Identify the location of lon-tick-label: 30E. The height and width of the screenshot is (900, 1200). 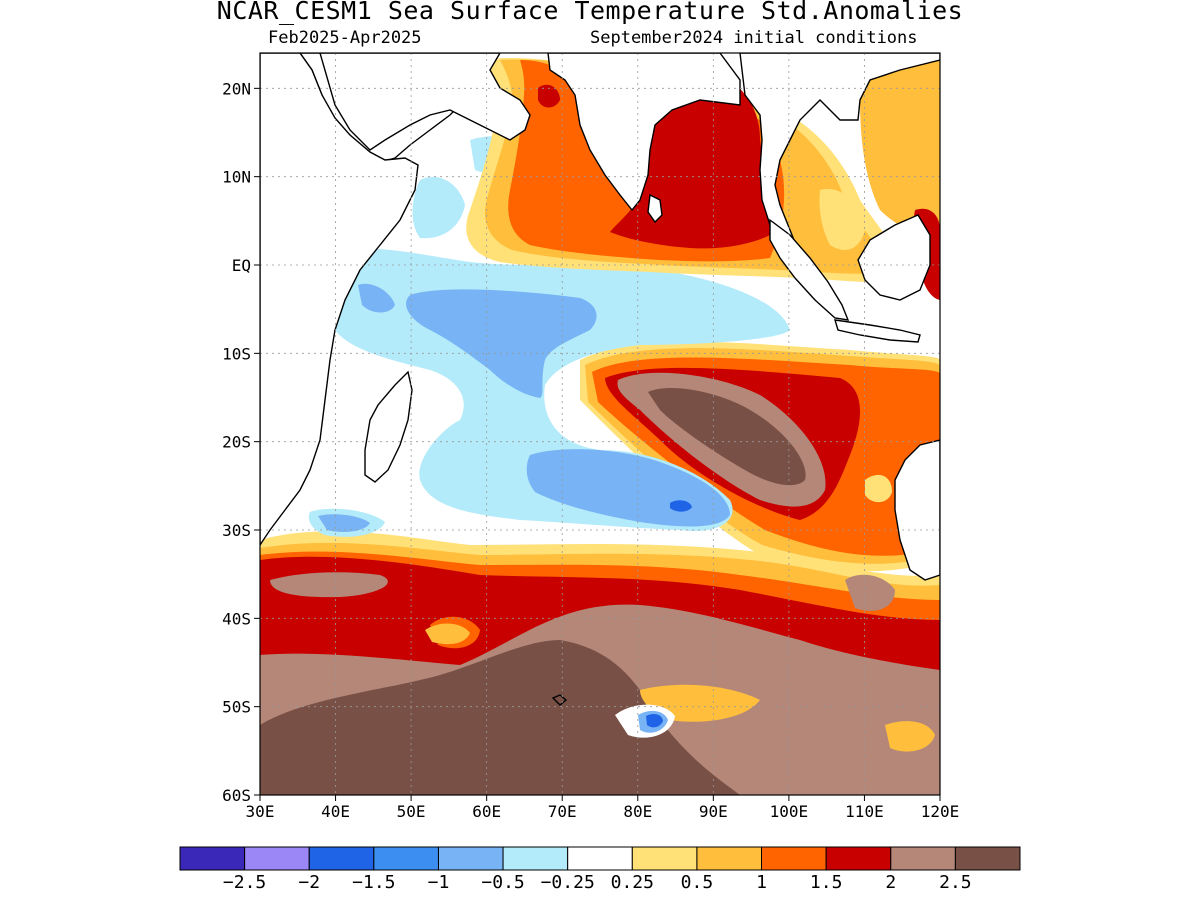
(260, 811).